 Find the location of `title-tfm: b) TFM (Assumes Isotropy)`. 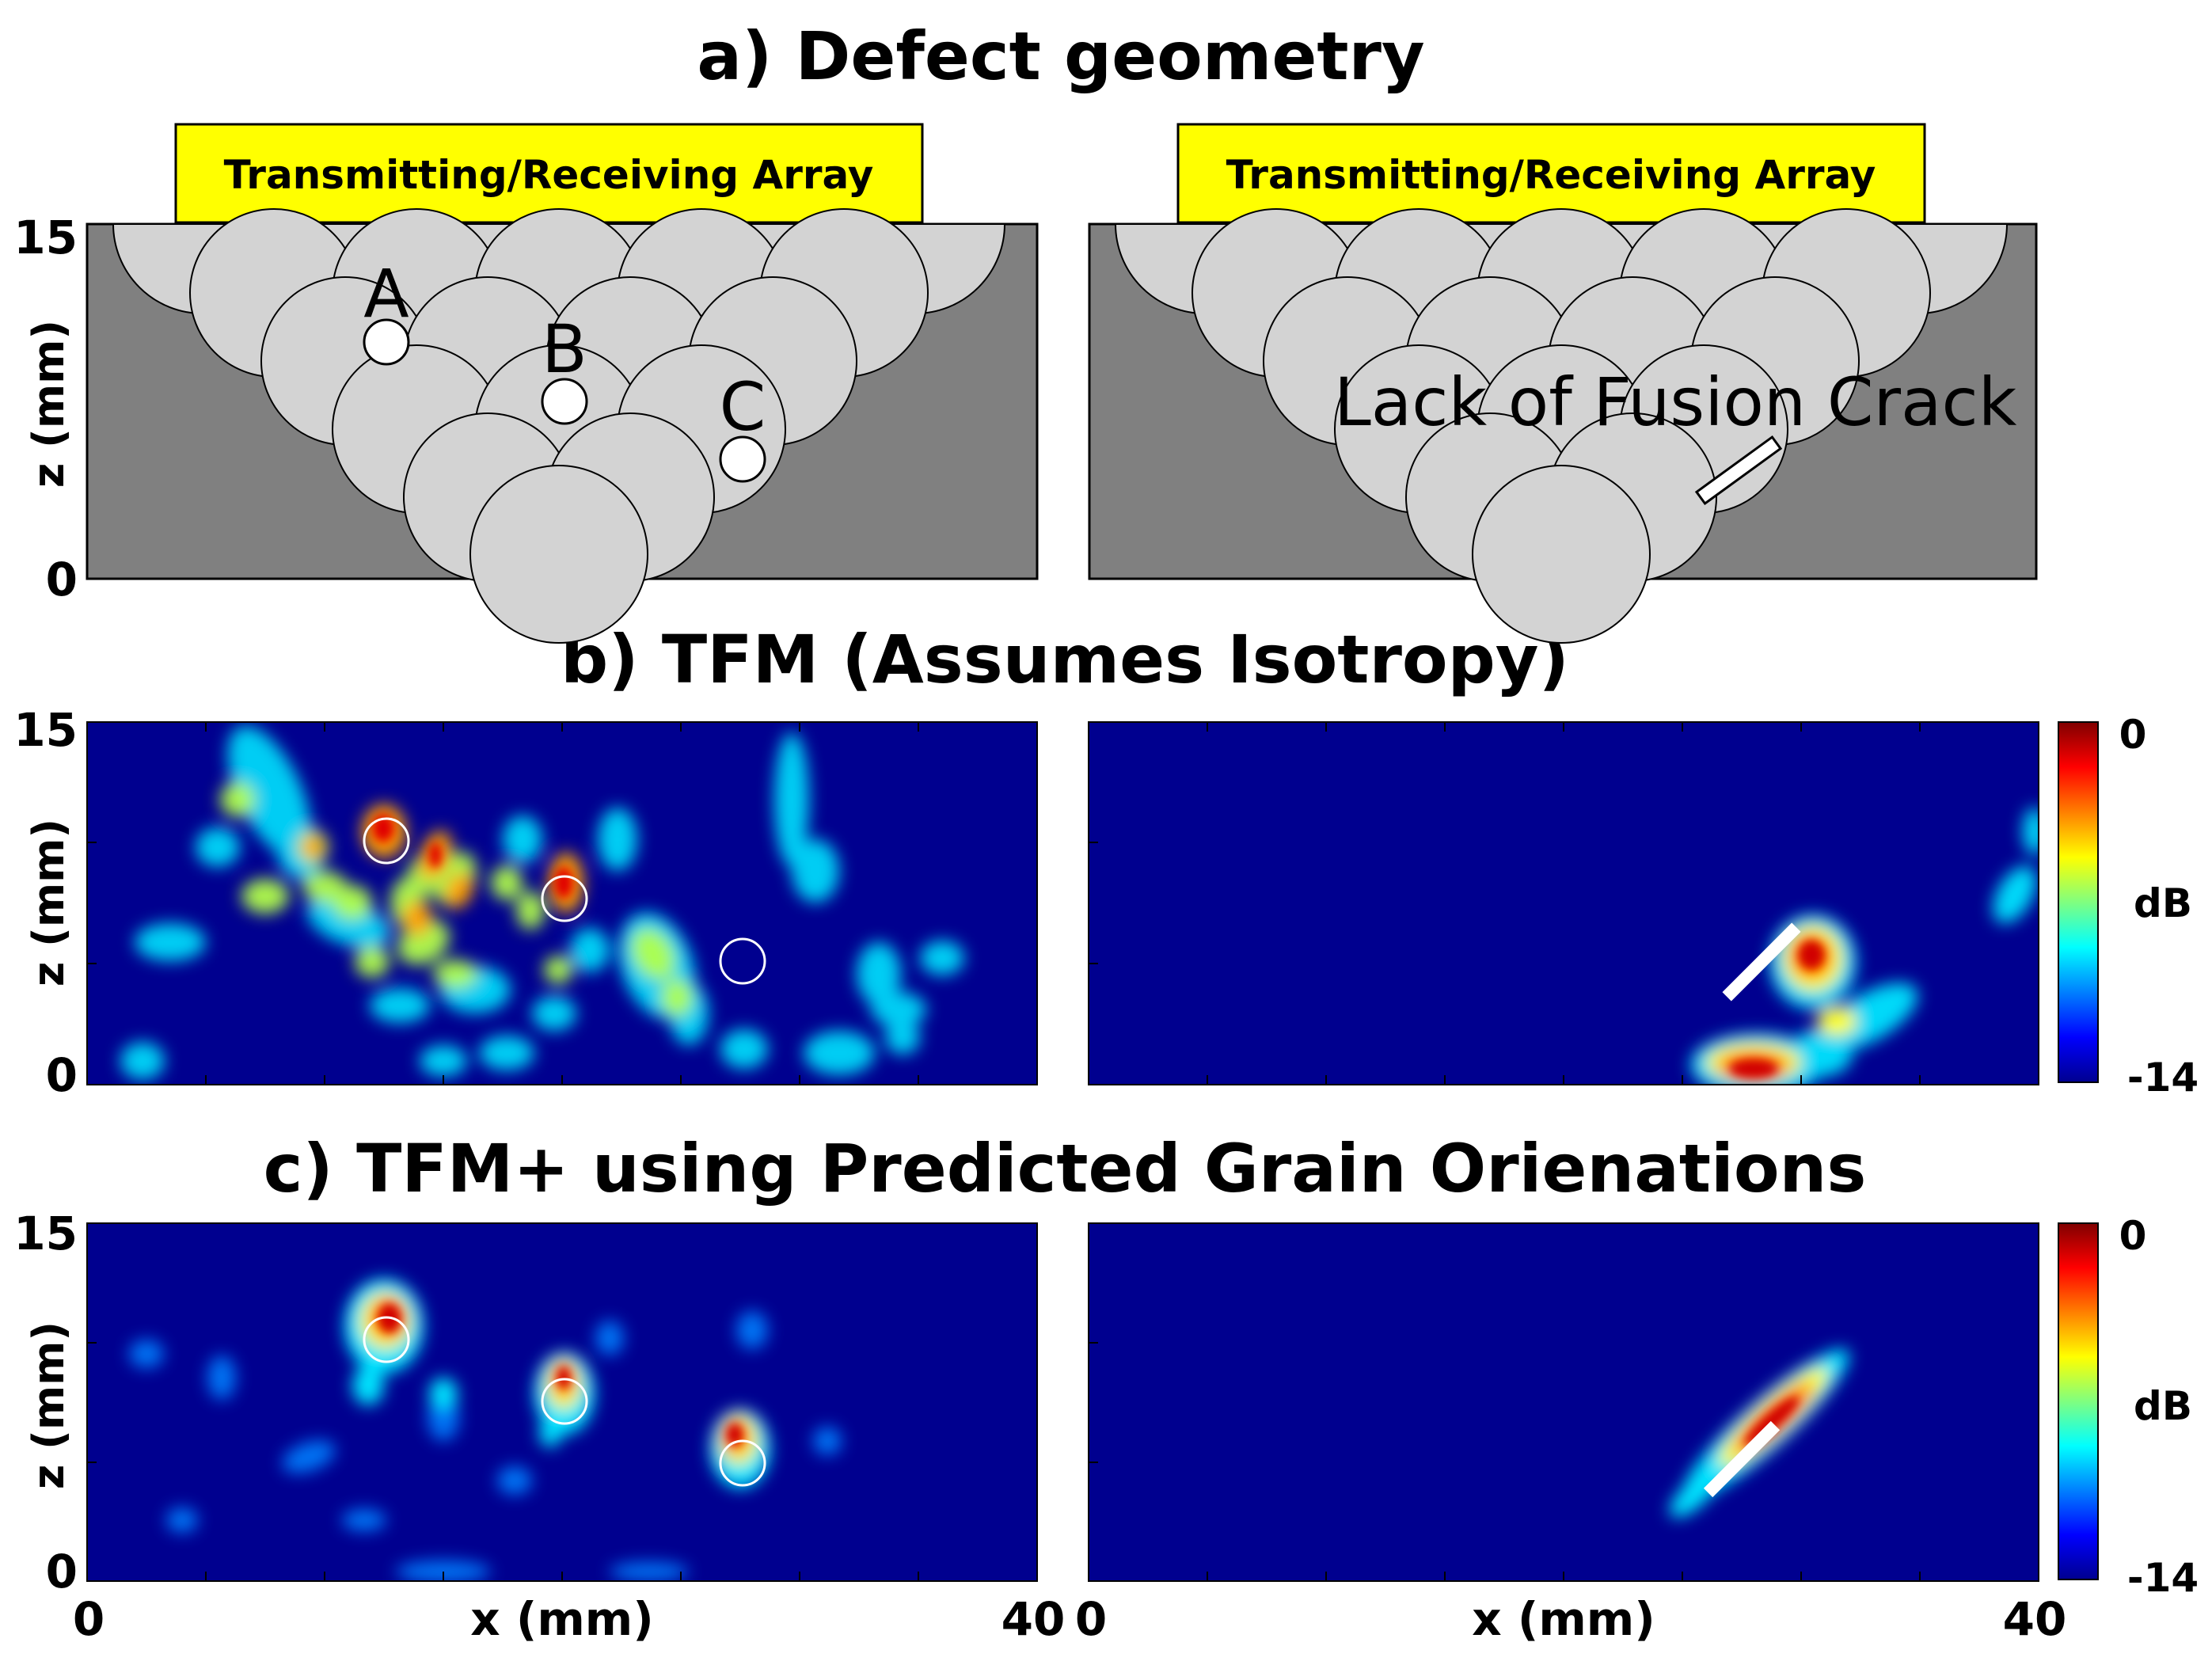

title-tfm: b) TFM (Assumes Isotropy) is located at coordinates (1065, 659).